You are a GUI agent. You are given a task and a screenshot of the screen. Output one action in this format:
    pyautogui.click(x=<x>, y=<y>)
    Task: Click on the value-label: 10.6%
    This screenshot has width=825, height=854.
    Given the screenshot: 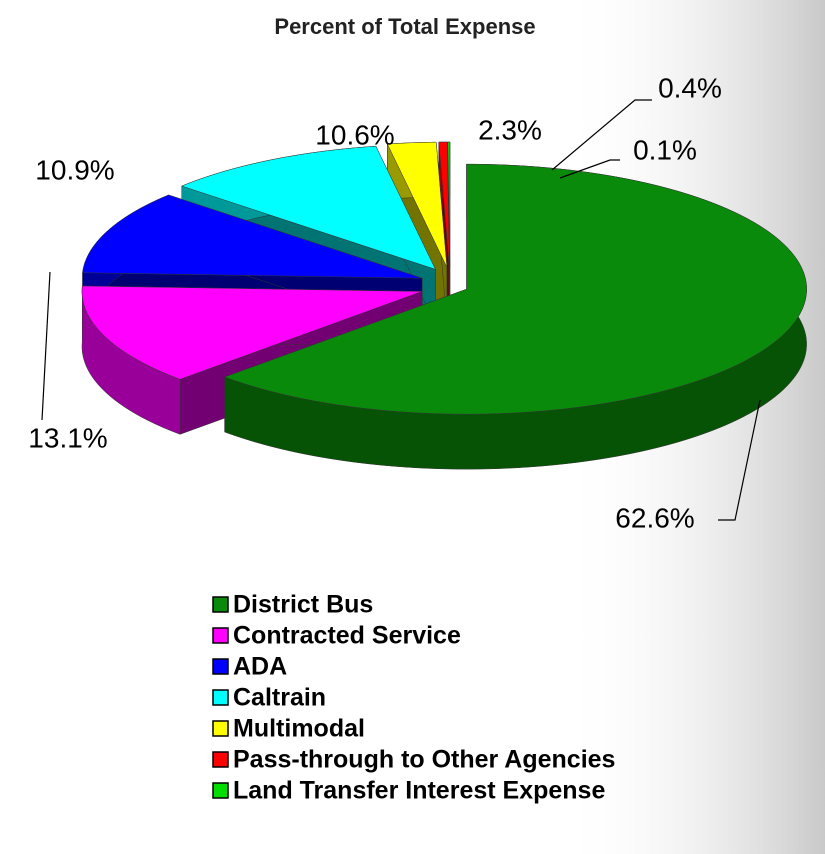 What is the action you would take?
    pyautogui.click(x=354, y=134)
    